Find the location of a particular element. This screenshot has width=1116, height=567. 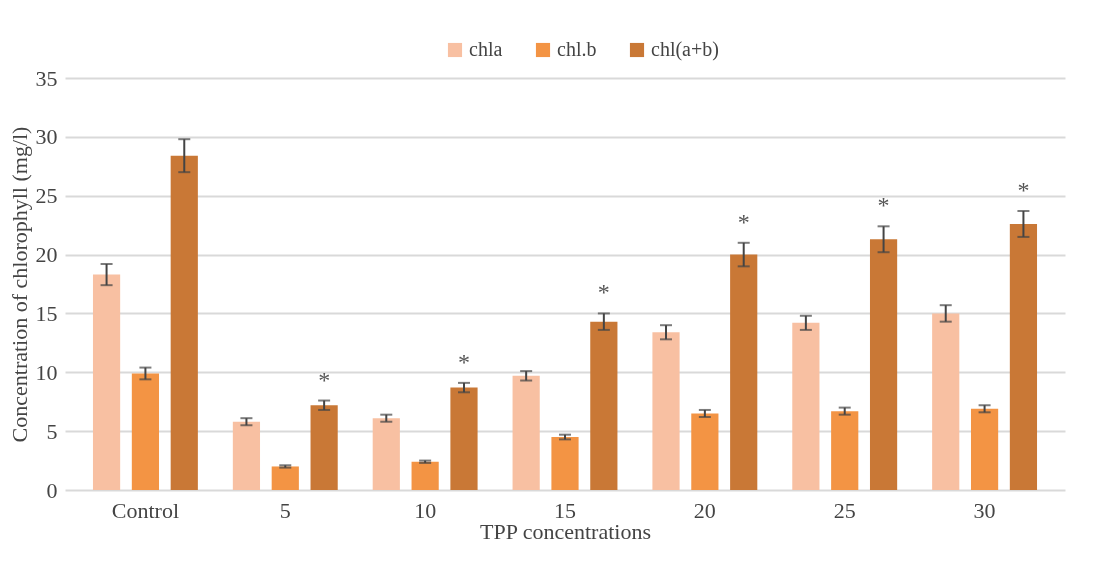

y-tick-label: 15 is located at coordinates (46, 313).